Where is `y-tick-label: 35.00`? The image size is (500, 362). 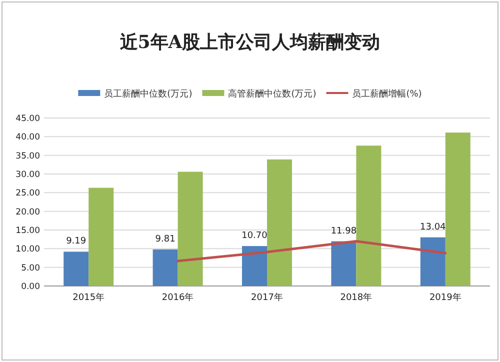 y-tick-label: 35.00 is located at coordinates (28, 156).